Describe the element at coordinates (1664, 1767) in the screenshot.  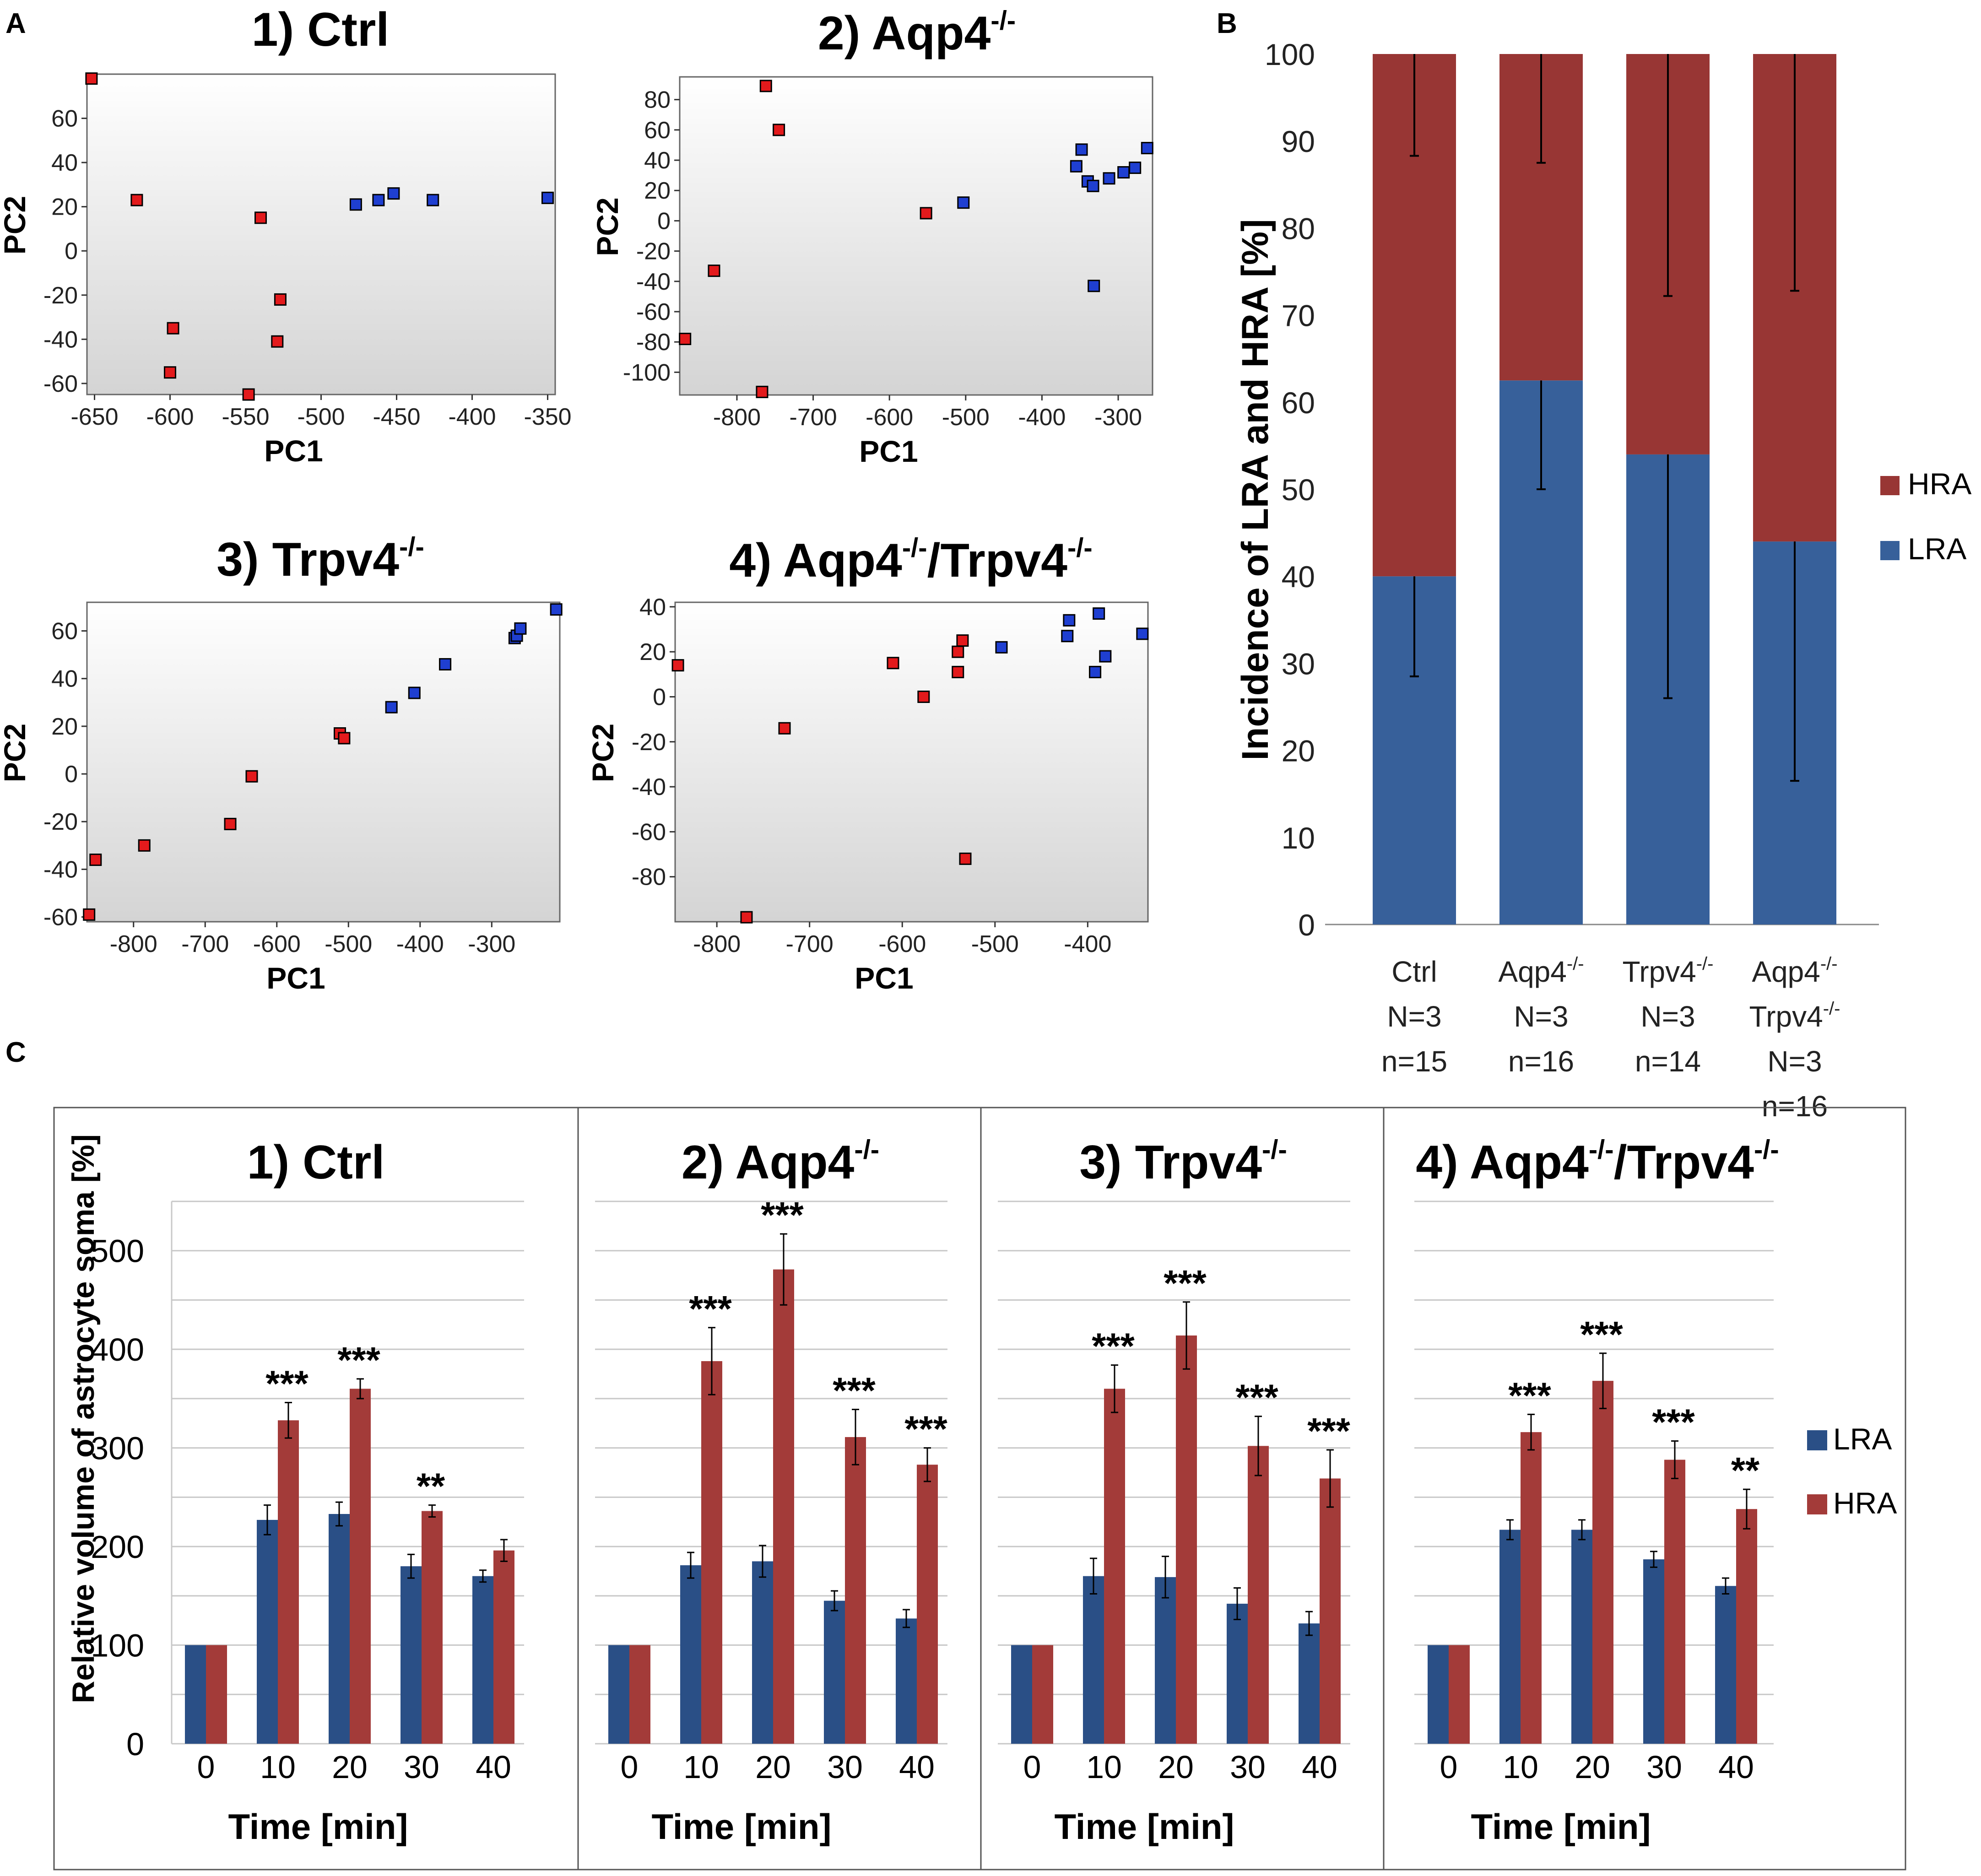
I see `x-tick-label: 30` at that location.